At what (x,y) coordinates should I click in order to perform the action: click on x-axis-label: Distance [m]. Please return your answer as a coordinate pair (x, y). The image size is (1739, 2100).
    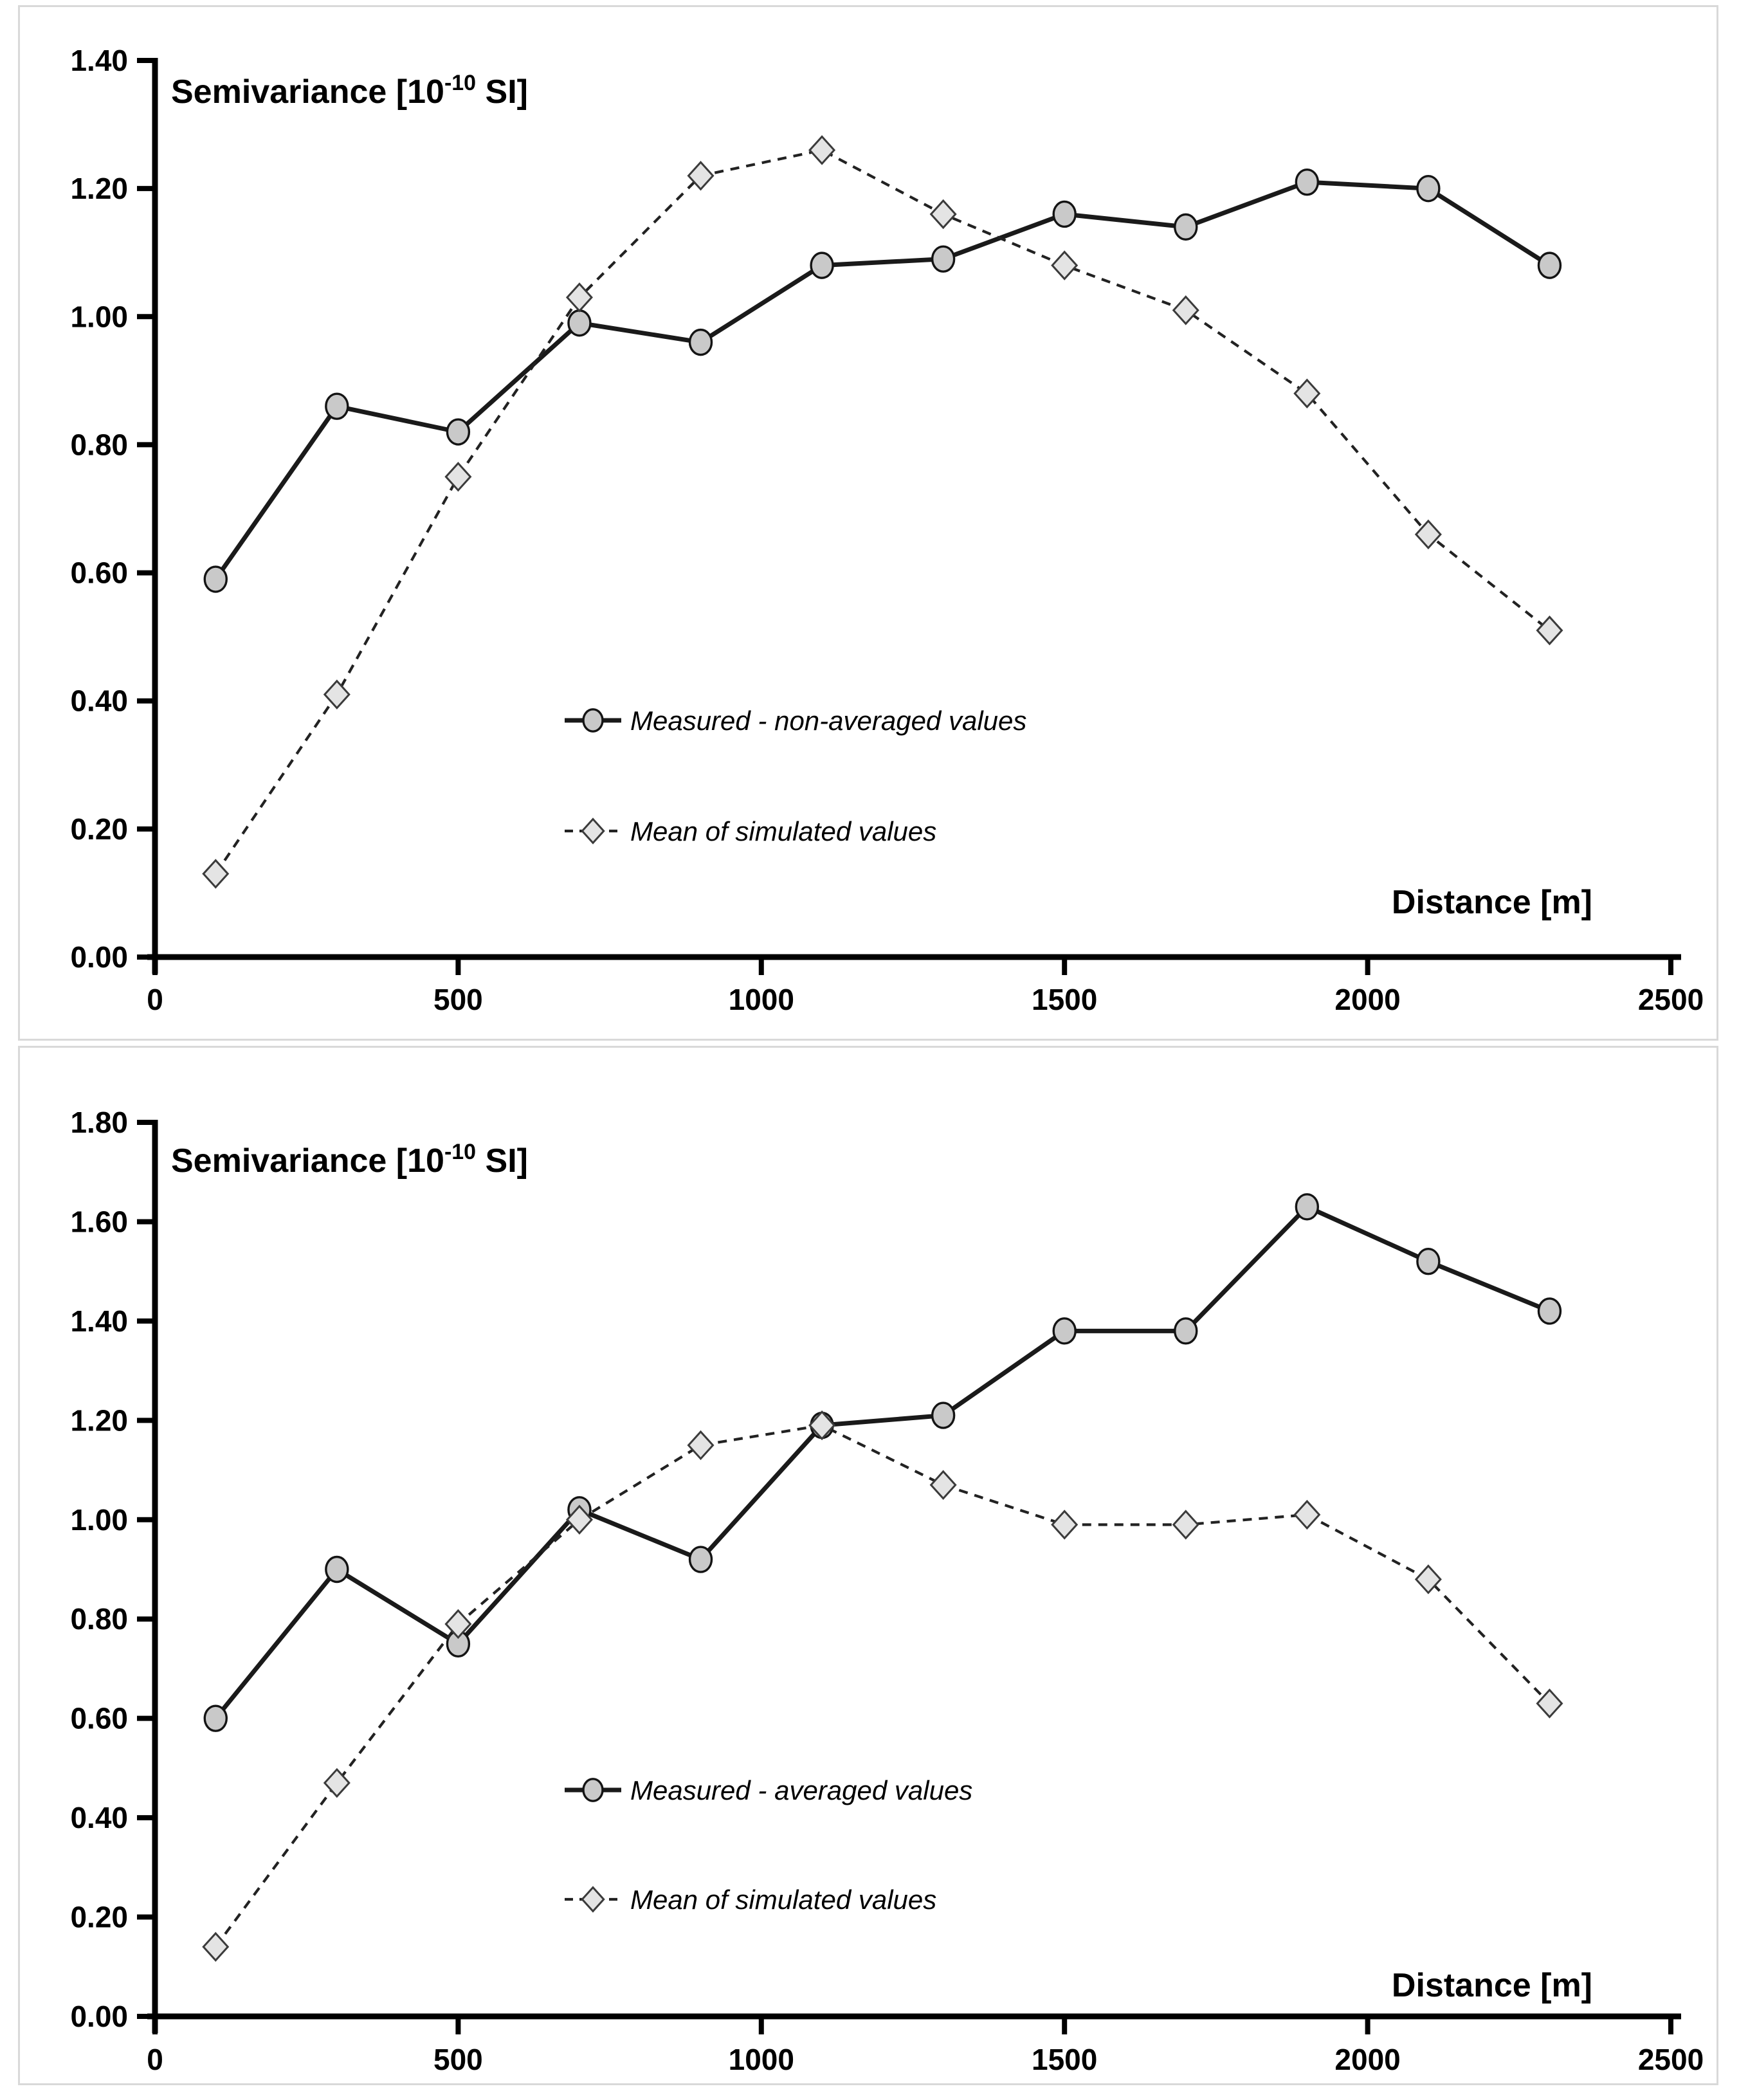
    Looking at the image, I should click on (1492, 1985).